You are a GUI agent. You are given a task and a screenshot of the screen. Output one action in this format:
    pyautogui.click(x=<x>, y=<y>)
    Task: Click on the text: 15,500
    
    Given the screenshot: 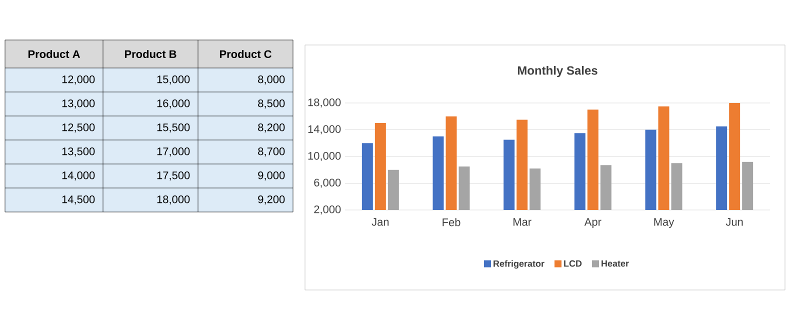 What is the action you would take?
    pyautogui.click(x=173, y=128)
    